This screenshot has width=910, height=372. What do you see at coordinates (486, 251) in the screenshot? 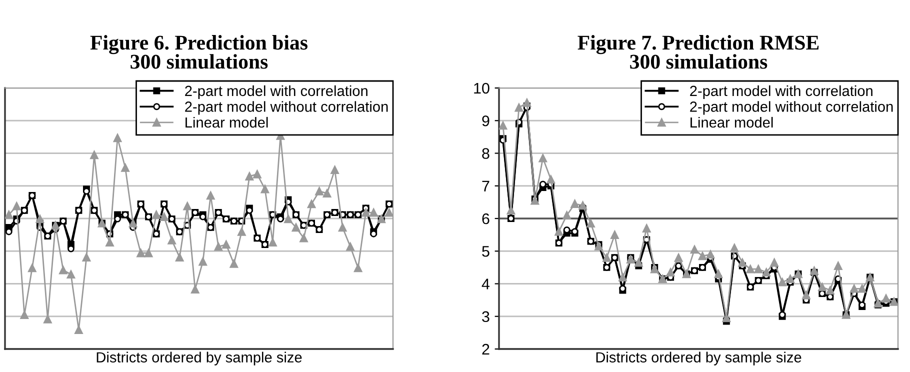
I see `y-tick-label: 5` at bounding box center [486, 251].